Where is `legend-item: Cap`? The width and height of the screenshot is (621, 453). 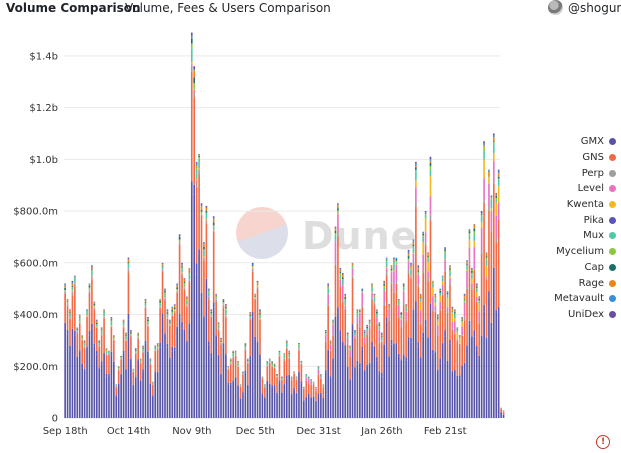
legend-item: Cap is located at coordinates (568, 268).